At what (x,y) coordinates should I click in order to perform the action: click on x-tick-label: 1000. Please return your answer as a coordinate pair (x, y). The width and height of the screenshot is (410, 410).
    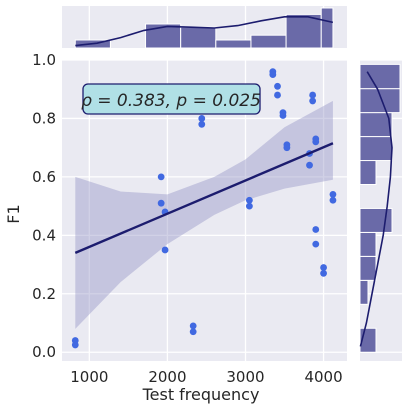
    Looking at the image, I should click on (89, 377).